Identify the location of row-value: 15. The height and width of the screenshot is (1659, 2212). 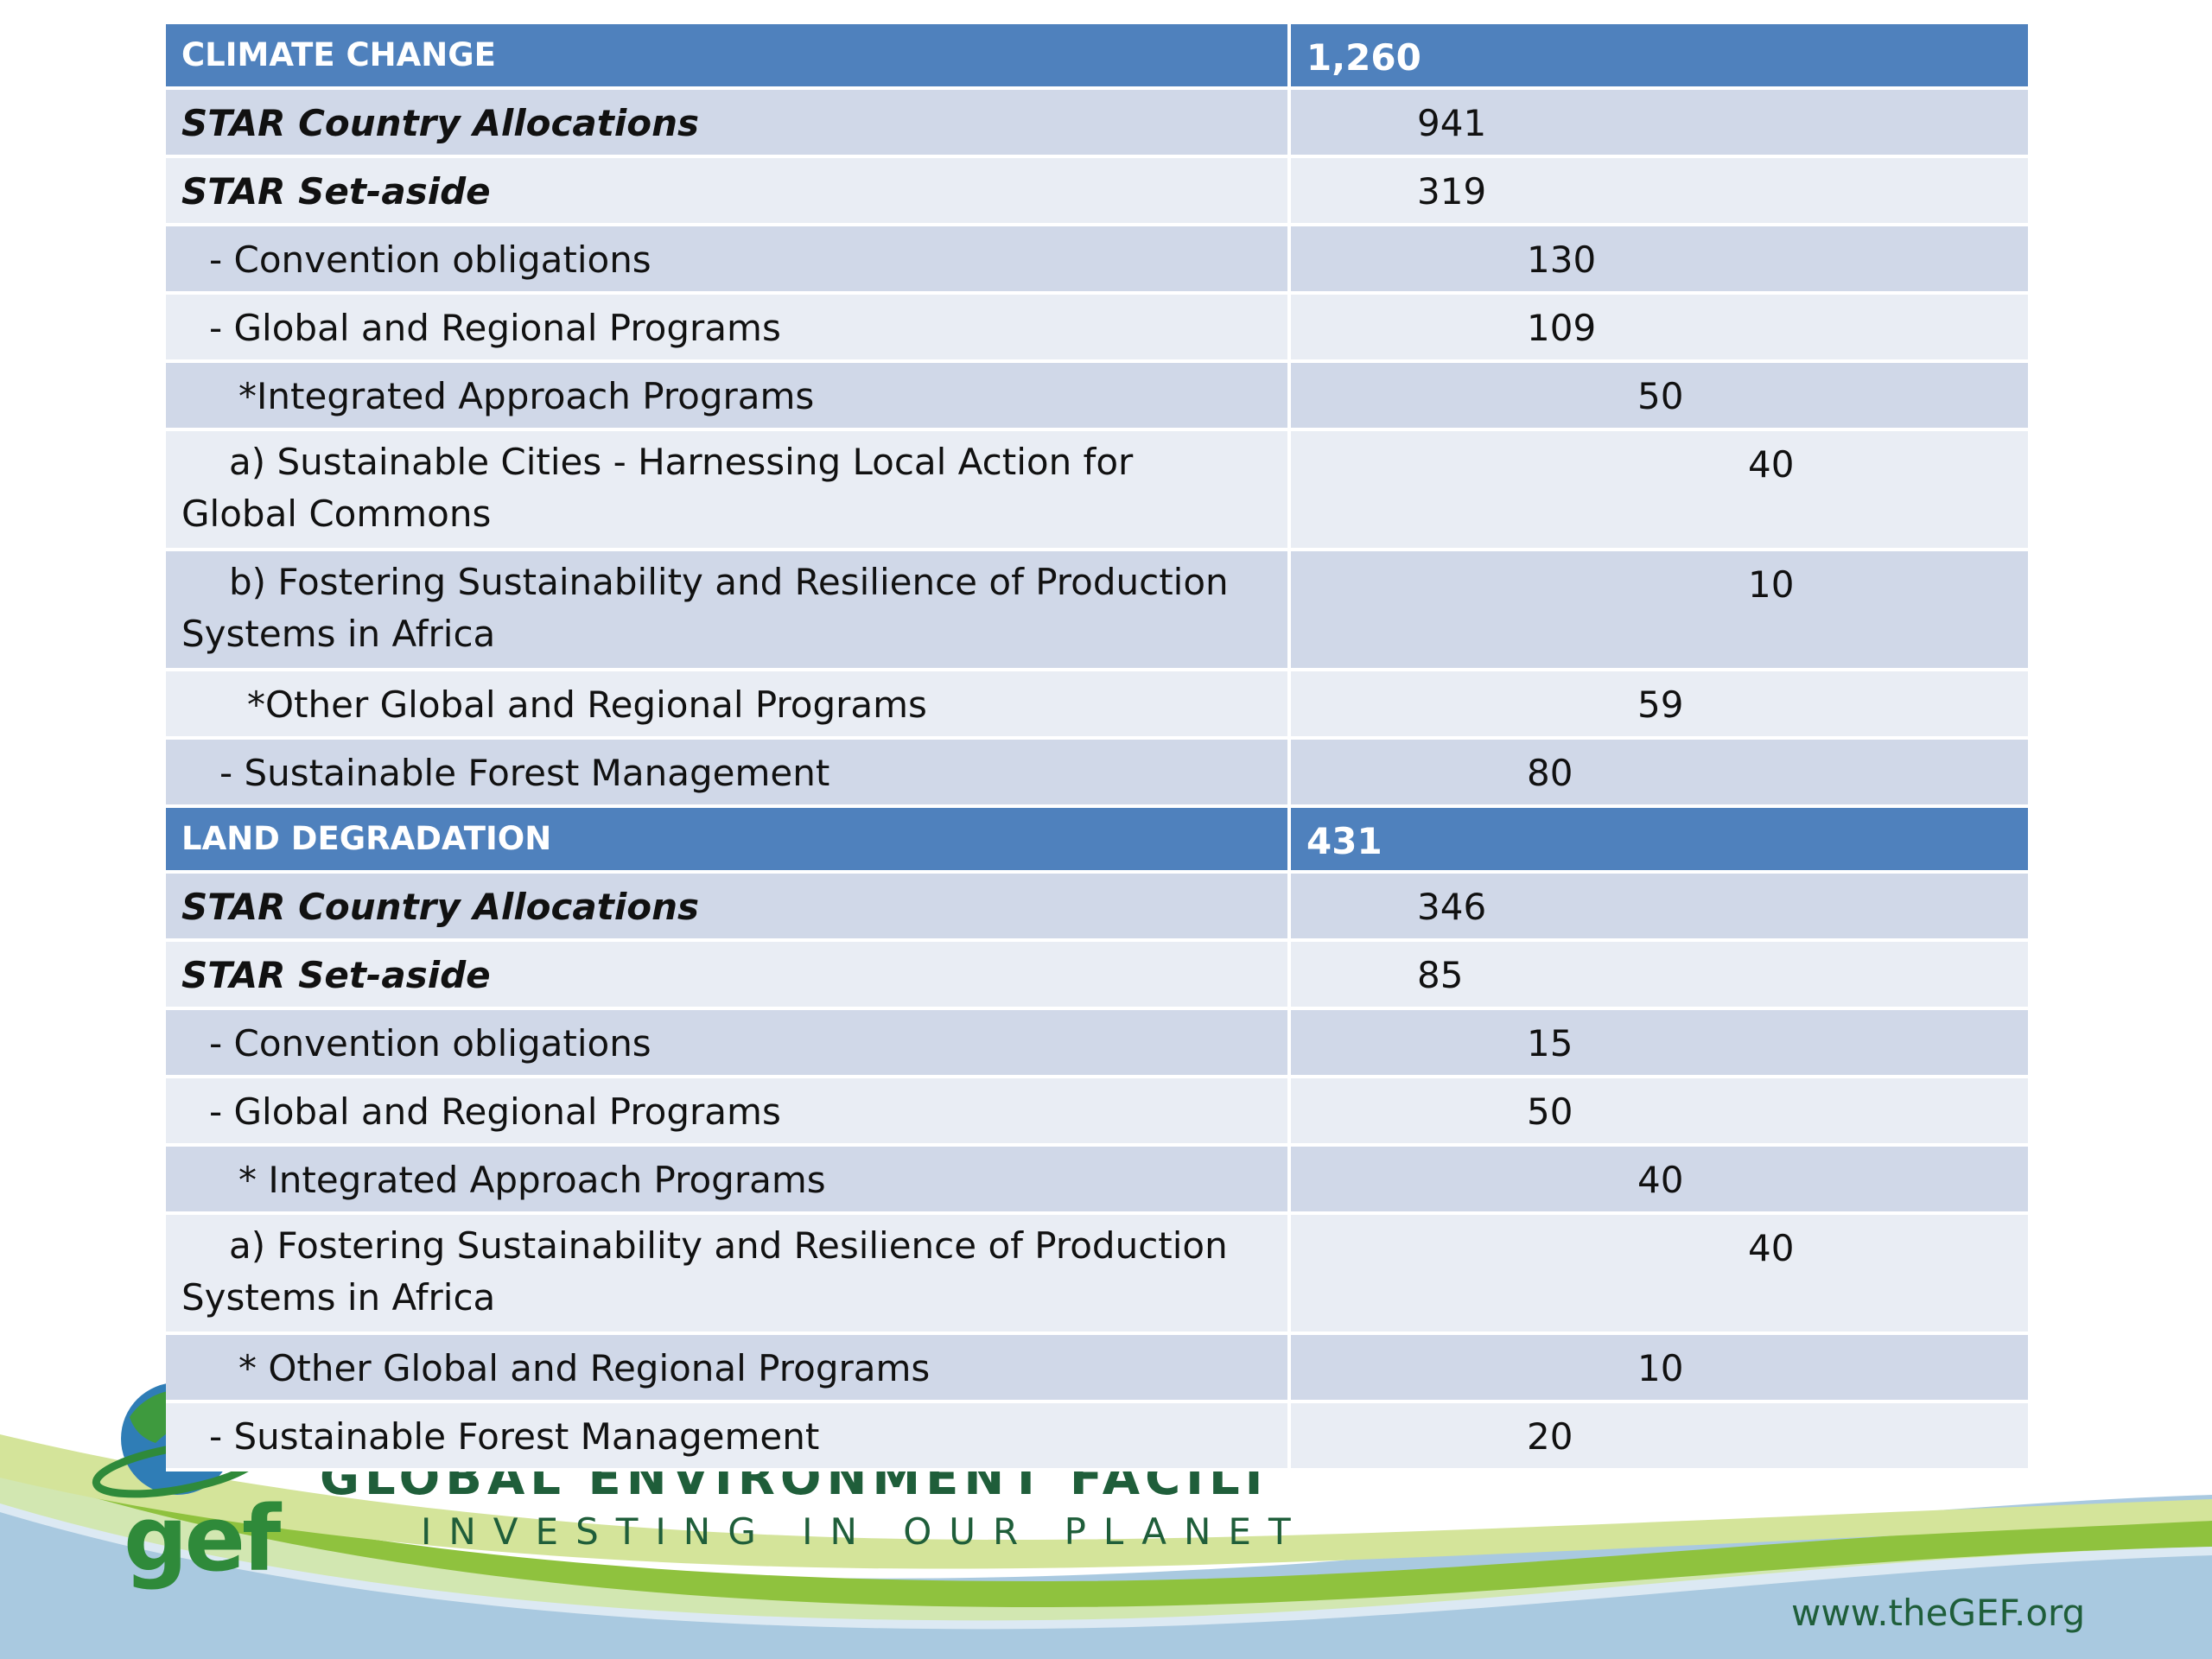
(1550, 1043).